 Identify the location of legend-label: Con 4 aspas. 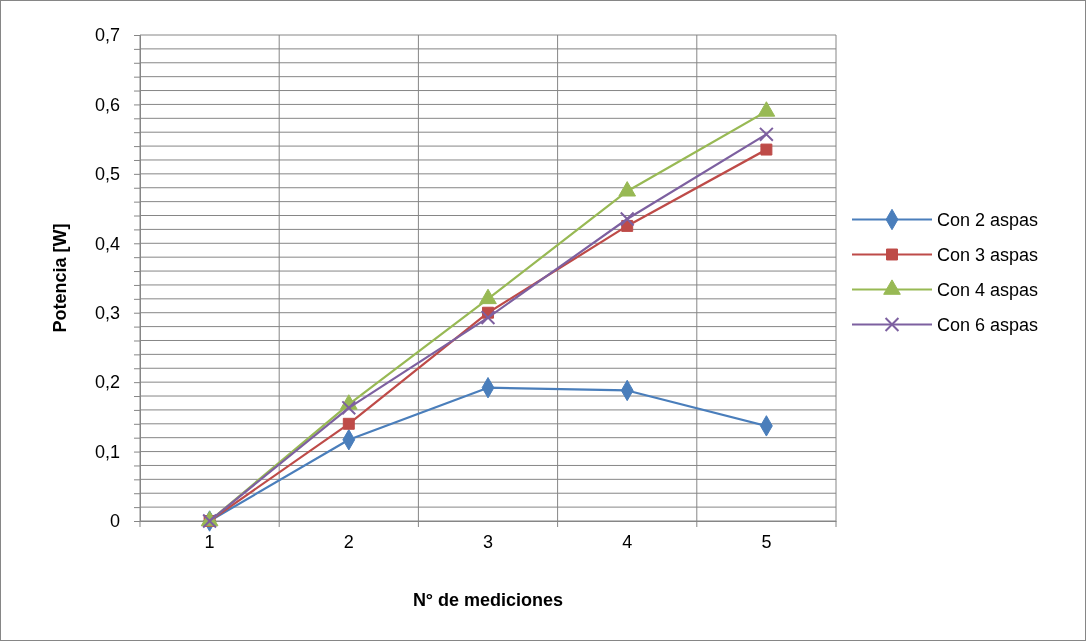
(988, 289).